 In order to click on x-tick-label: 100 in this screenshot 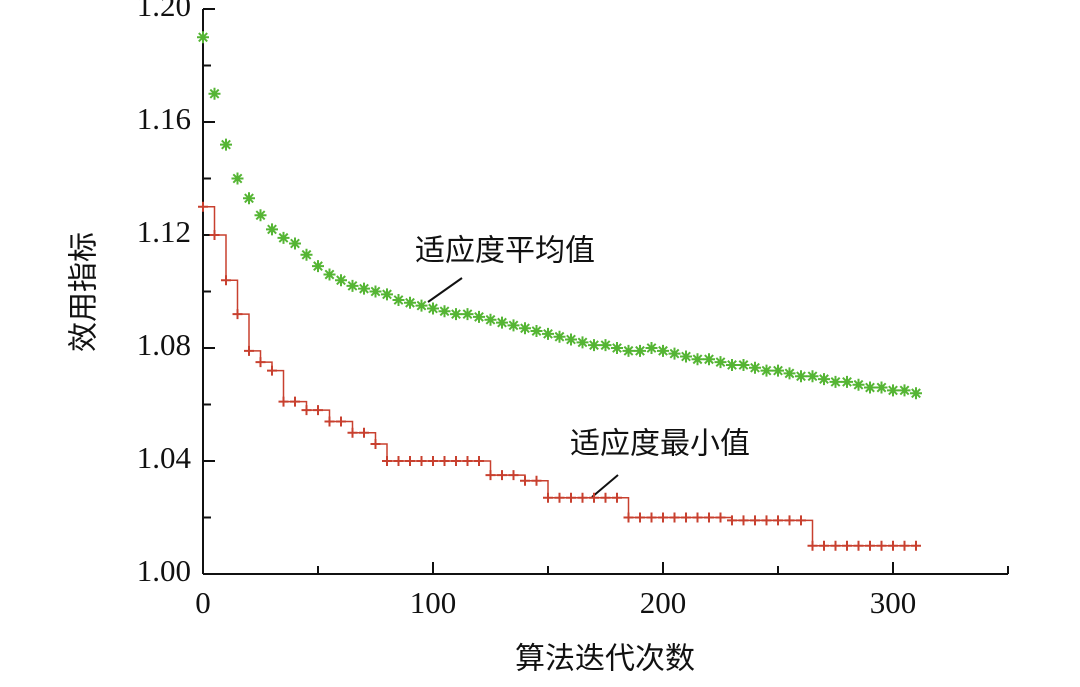, I will do `click(433, 602)`.